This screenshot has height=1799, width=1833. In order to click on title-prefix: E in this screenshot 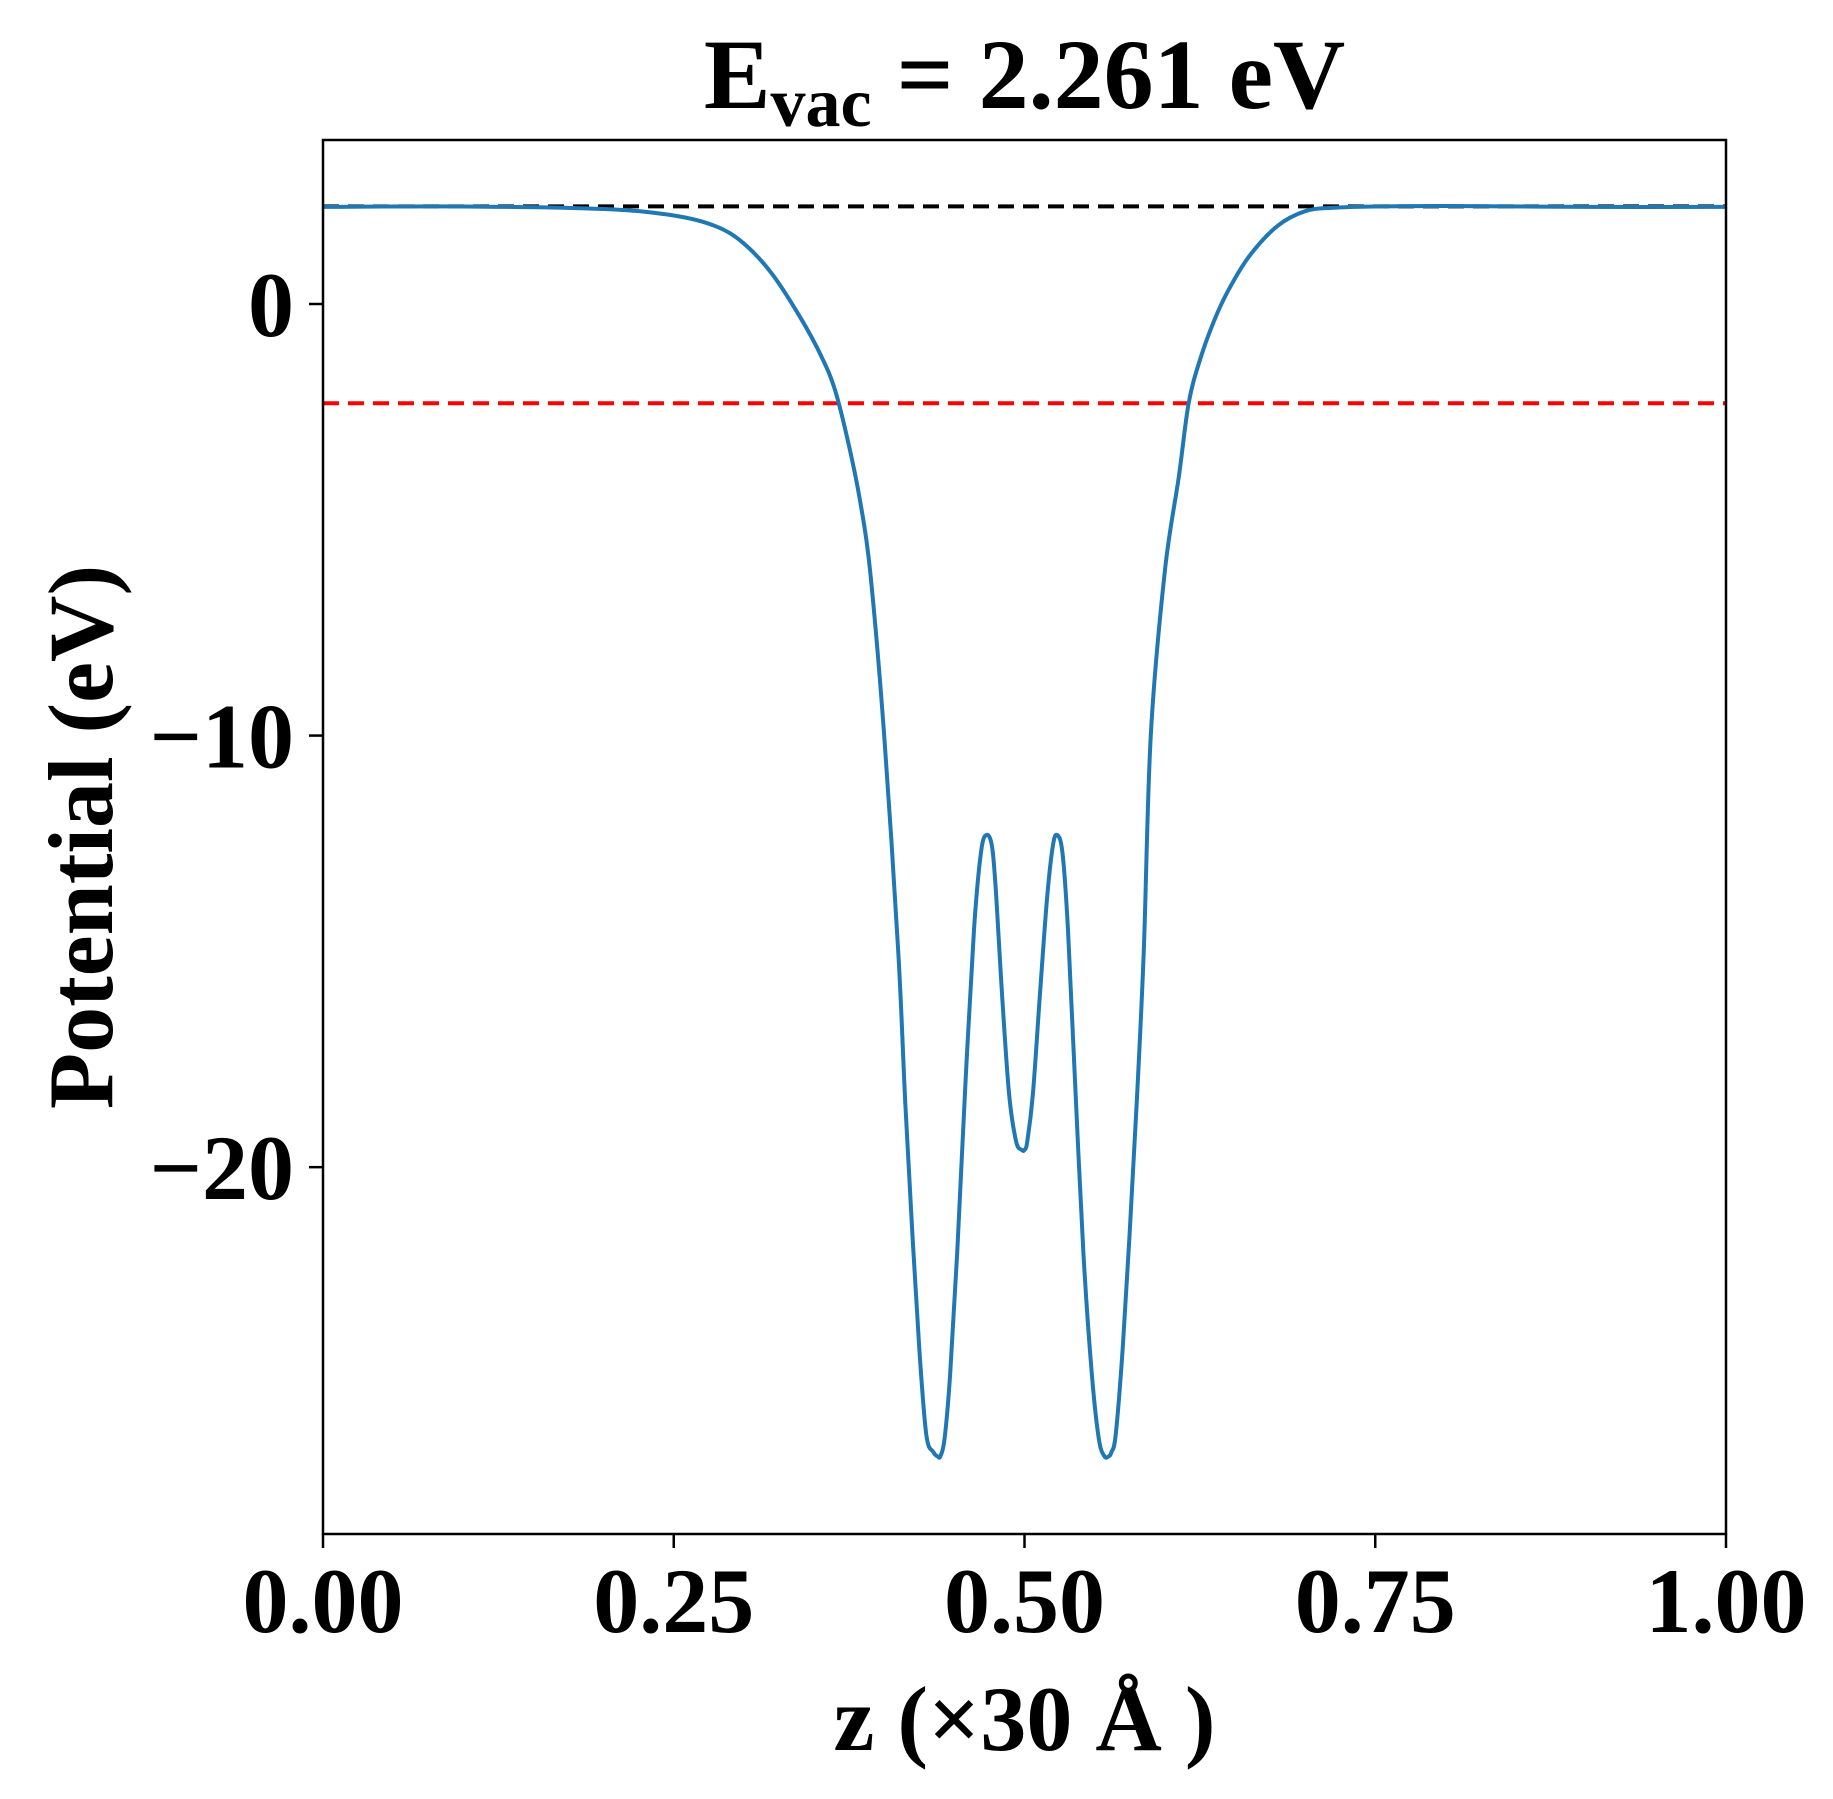, I will do `click(737, 74)`.